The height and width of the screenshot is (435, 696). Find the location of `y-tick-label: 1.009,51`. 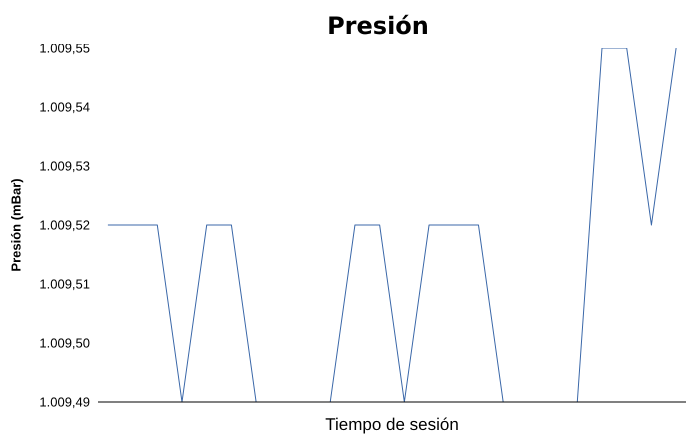

y-tick-label: 1.009,51 is located at coordinates (64, 284).